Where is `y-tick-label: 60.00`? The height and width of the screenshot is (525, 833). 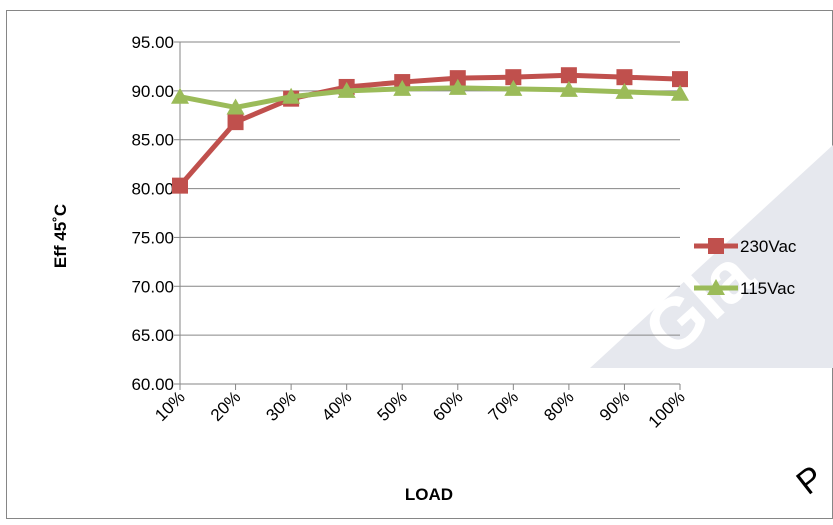 y-tick-label: 60.00 is located at coordinates (152, 384).